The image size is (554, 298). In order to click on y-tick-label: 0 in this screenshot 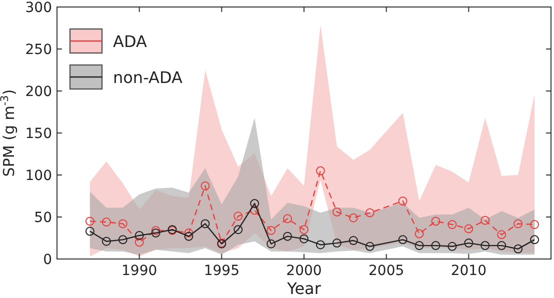, I will do `click(47, 260)`.